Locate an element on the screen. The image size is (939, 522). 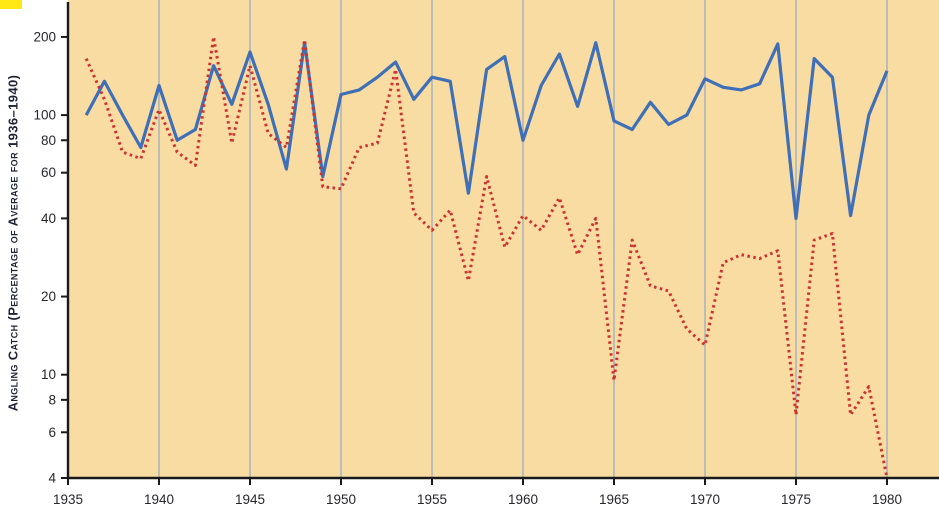
y-tick-label-200: 200 is located at coordinates (44, 36).